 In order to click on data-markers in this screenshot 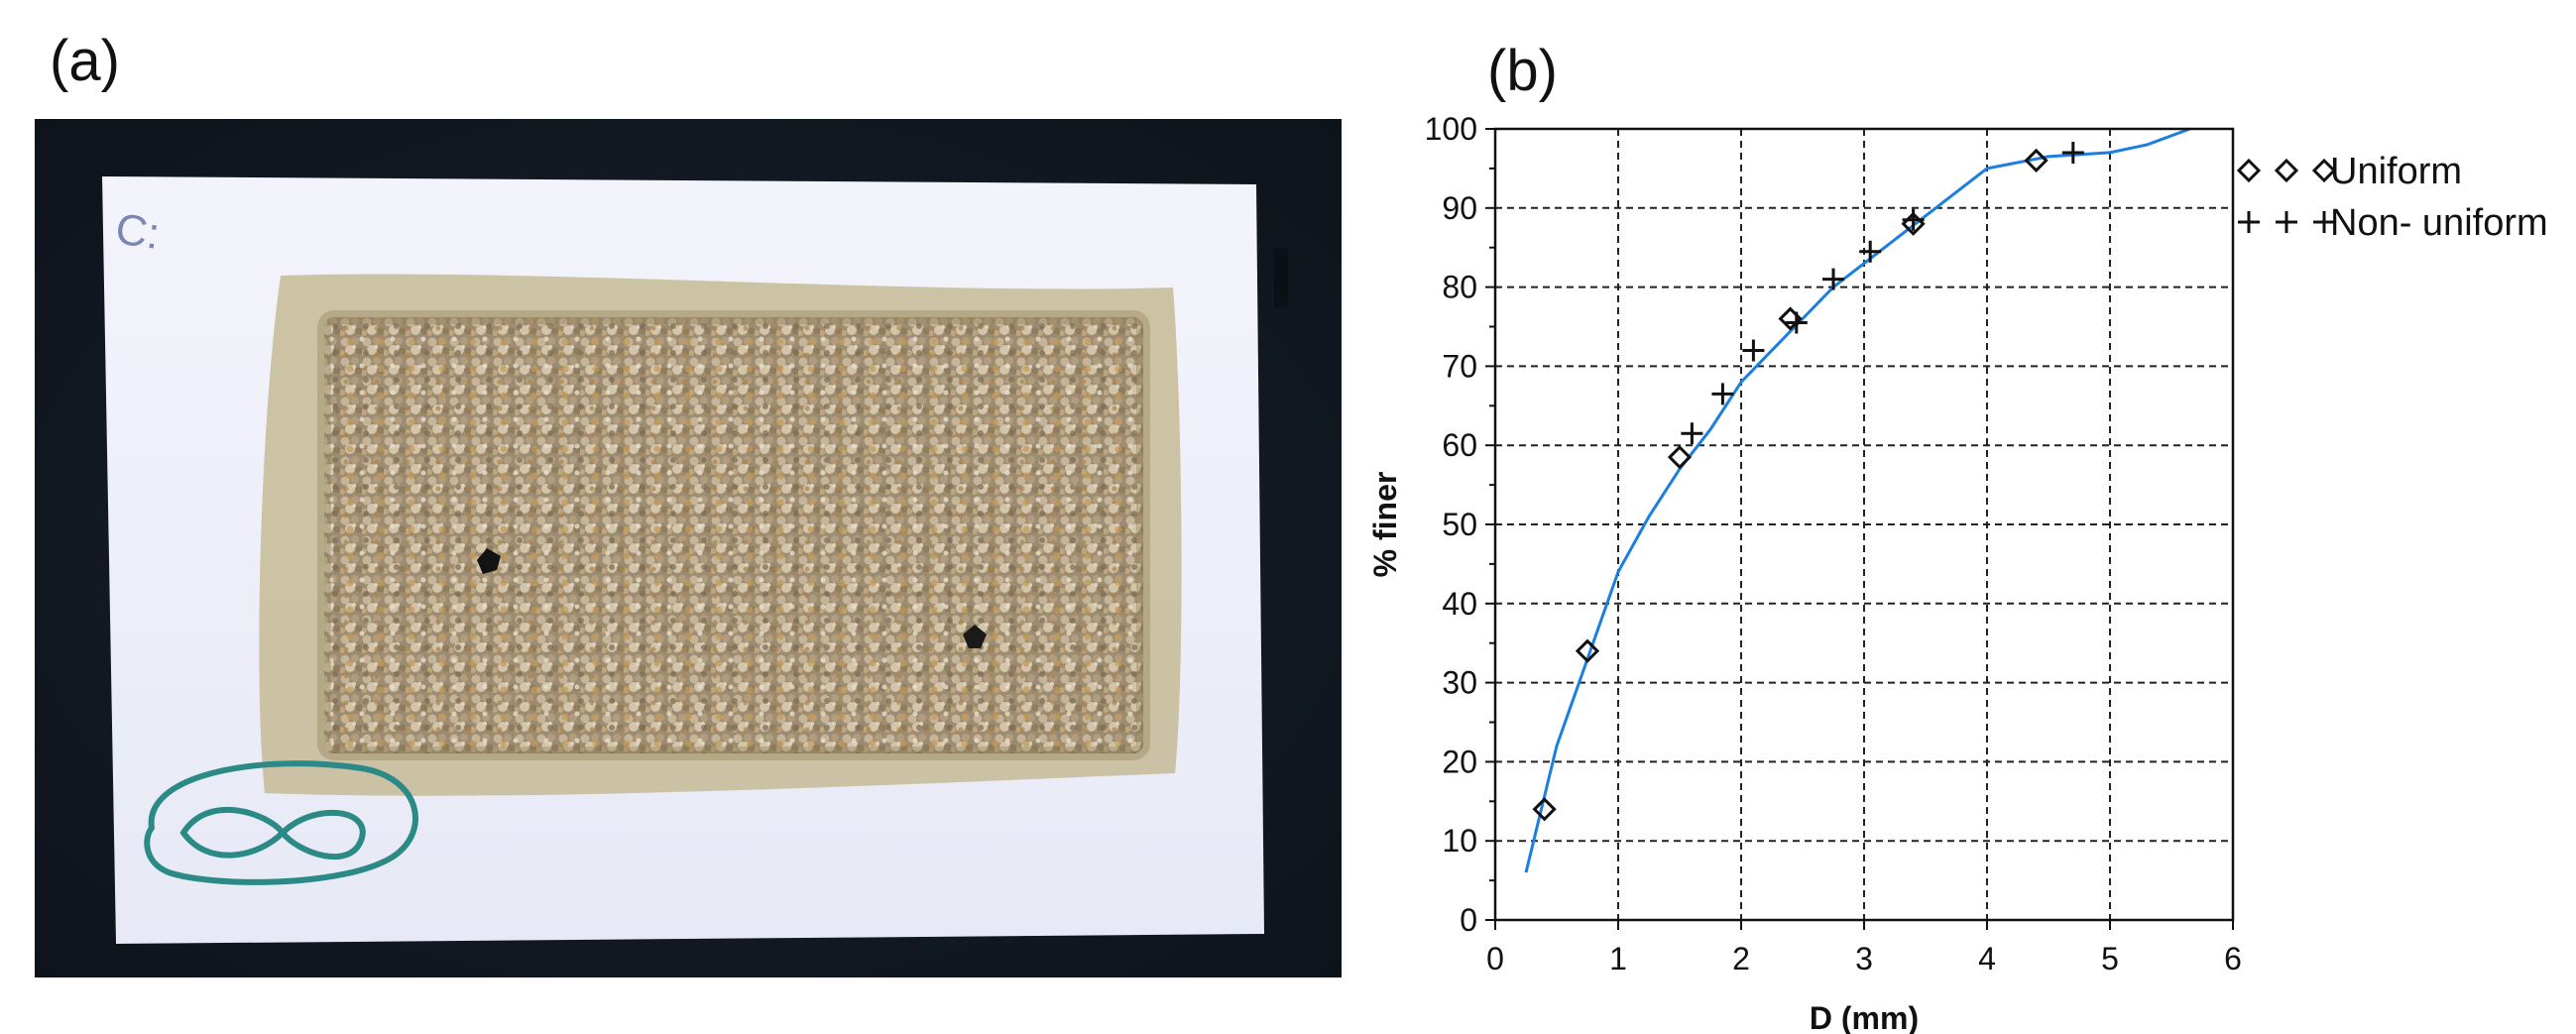, I will do `click(1808, 481)`.